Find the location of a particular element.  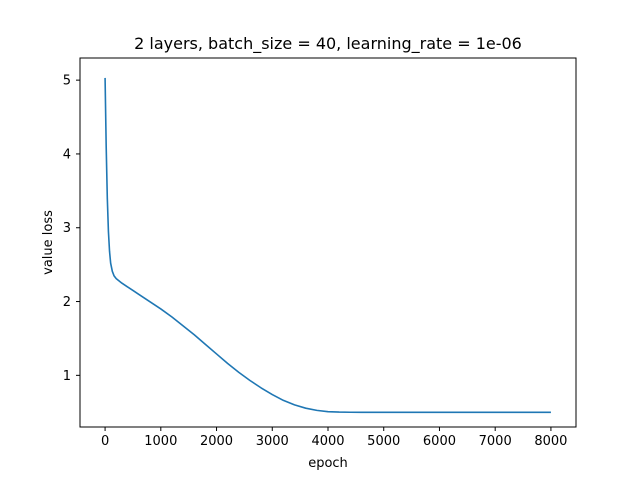

y-tick-label: 2 is located at coordinates (67, 302).